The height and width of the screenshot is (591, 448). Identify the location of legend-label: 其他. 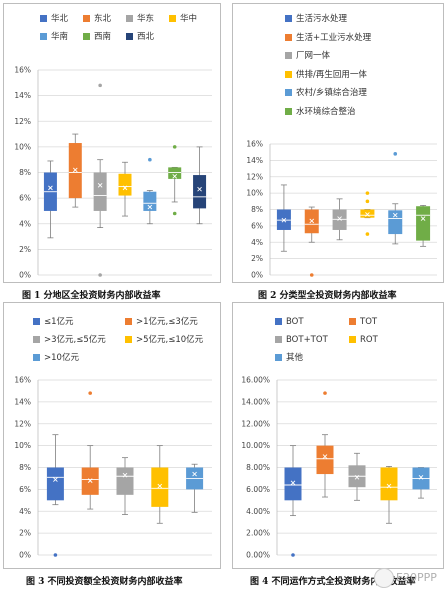
(295, 358).